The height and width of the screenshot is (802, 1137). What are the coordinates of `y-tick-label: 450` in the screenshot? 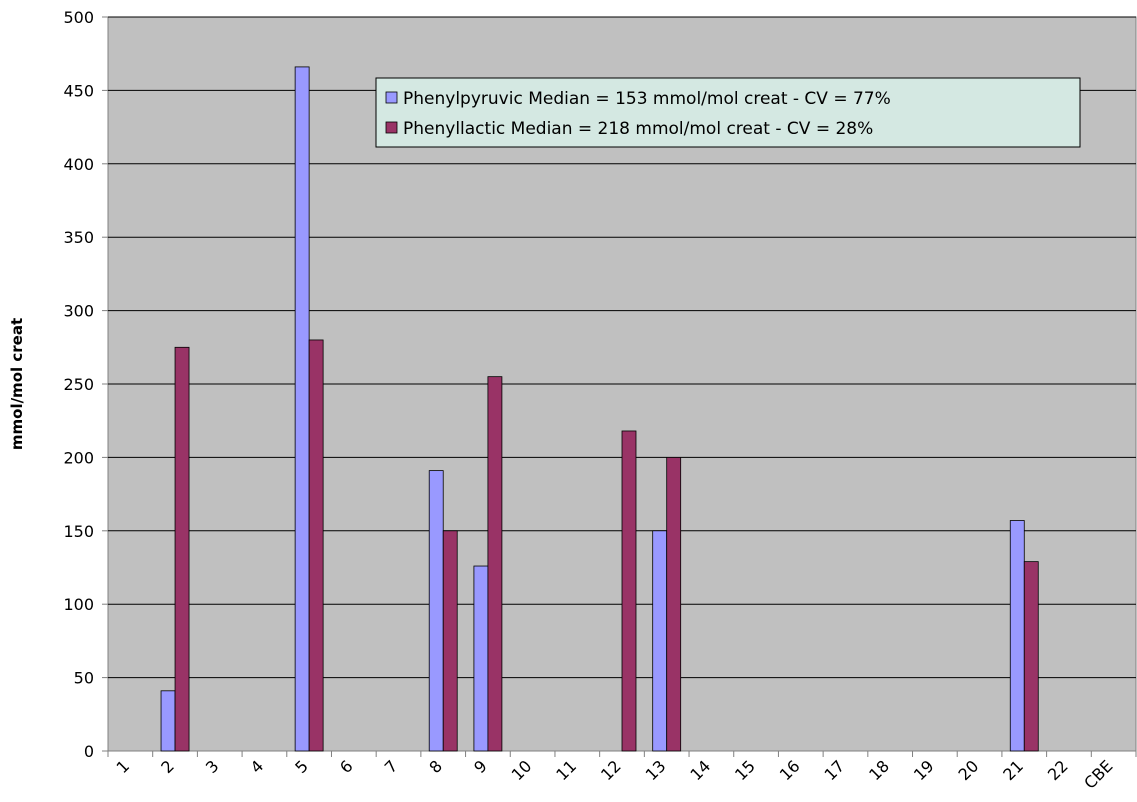 It's located at (78, 90).